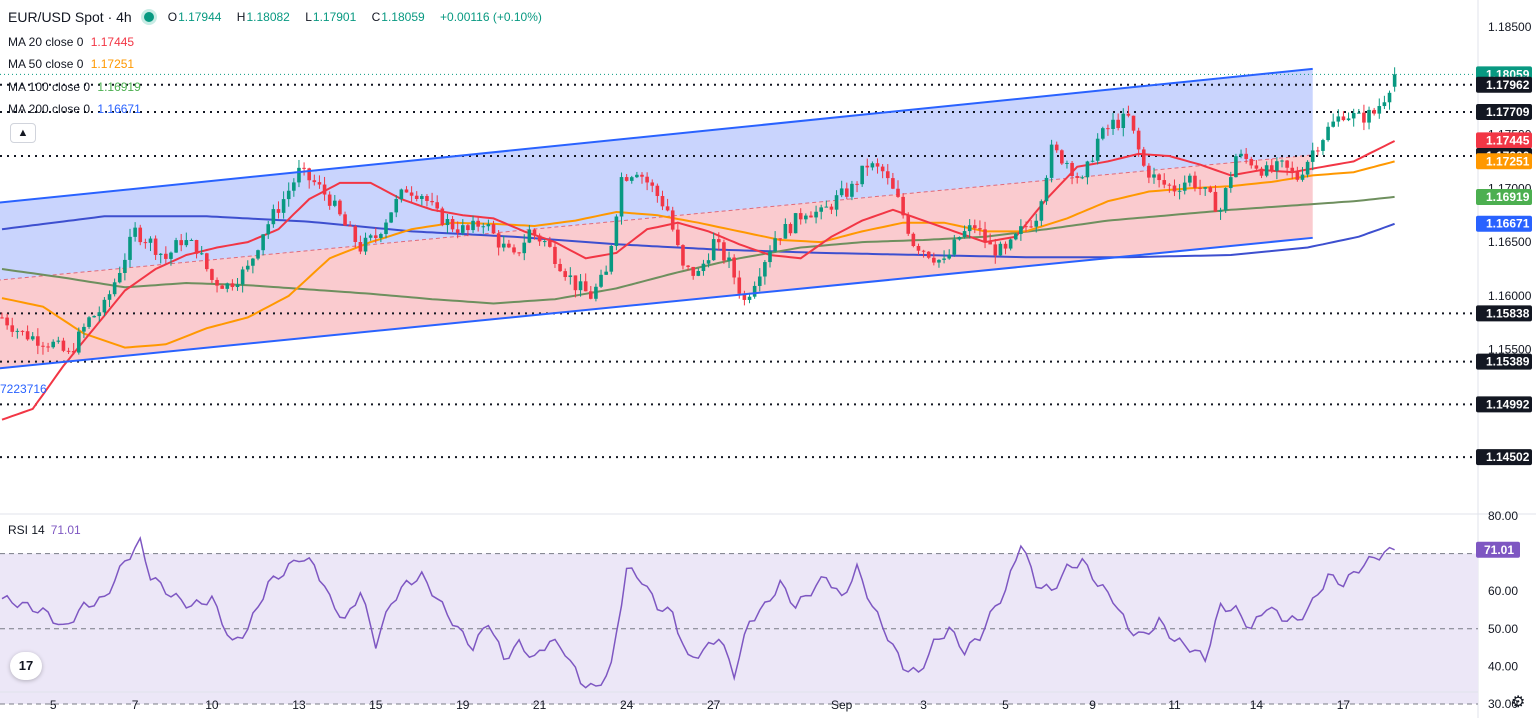 The height and width of the screenshot is (718, 1536). I want to click on symbol-title: EUR/USD Spot · 4h, so click(70, 17).